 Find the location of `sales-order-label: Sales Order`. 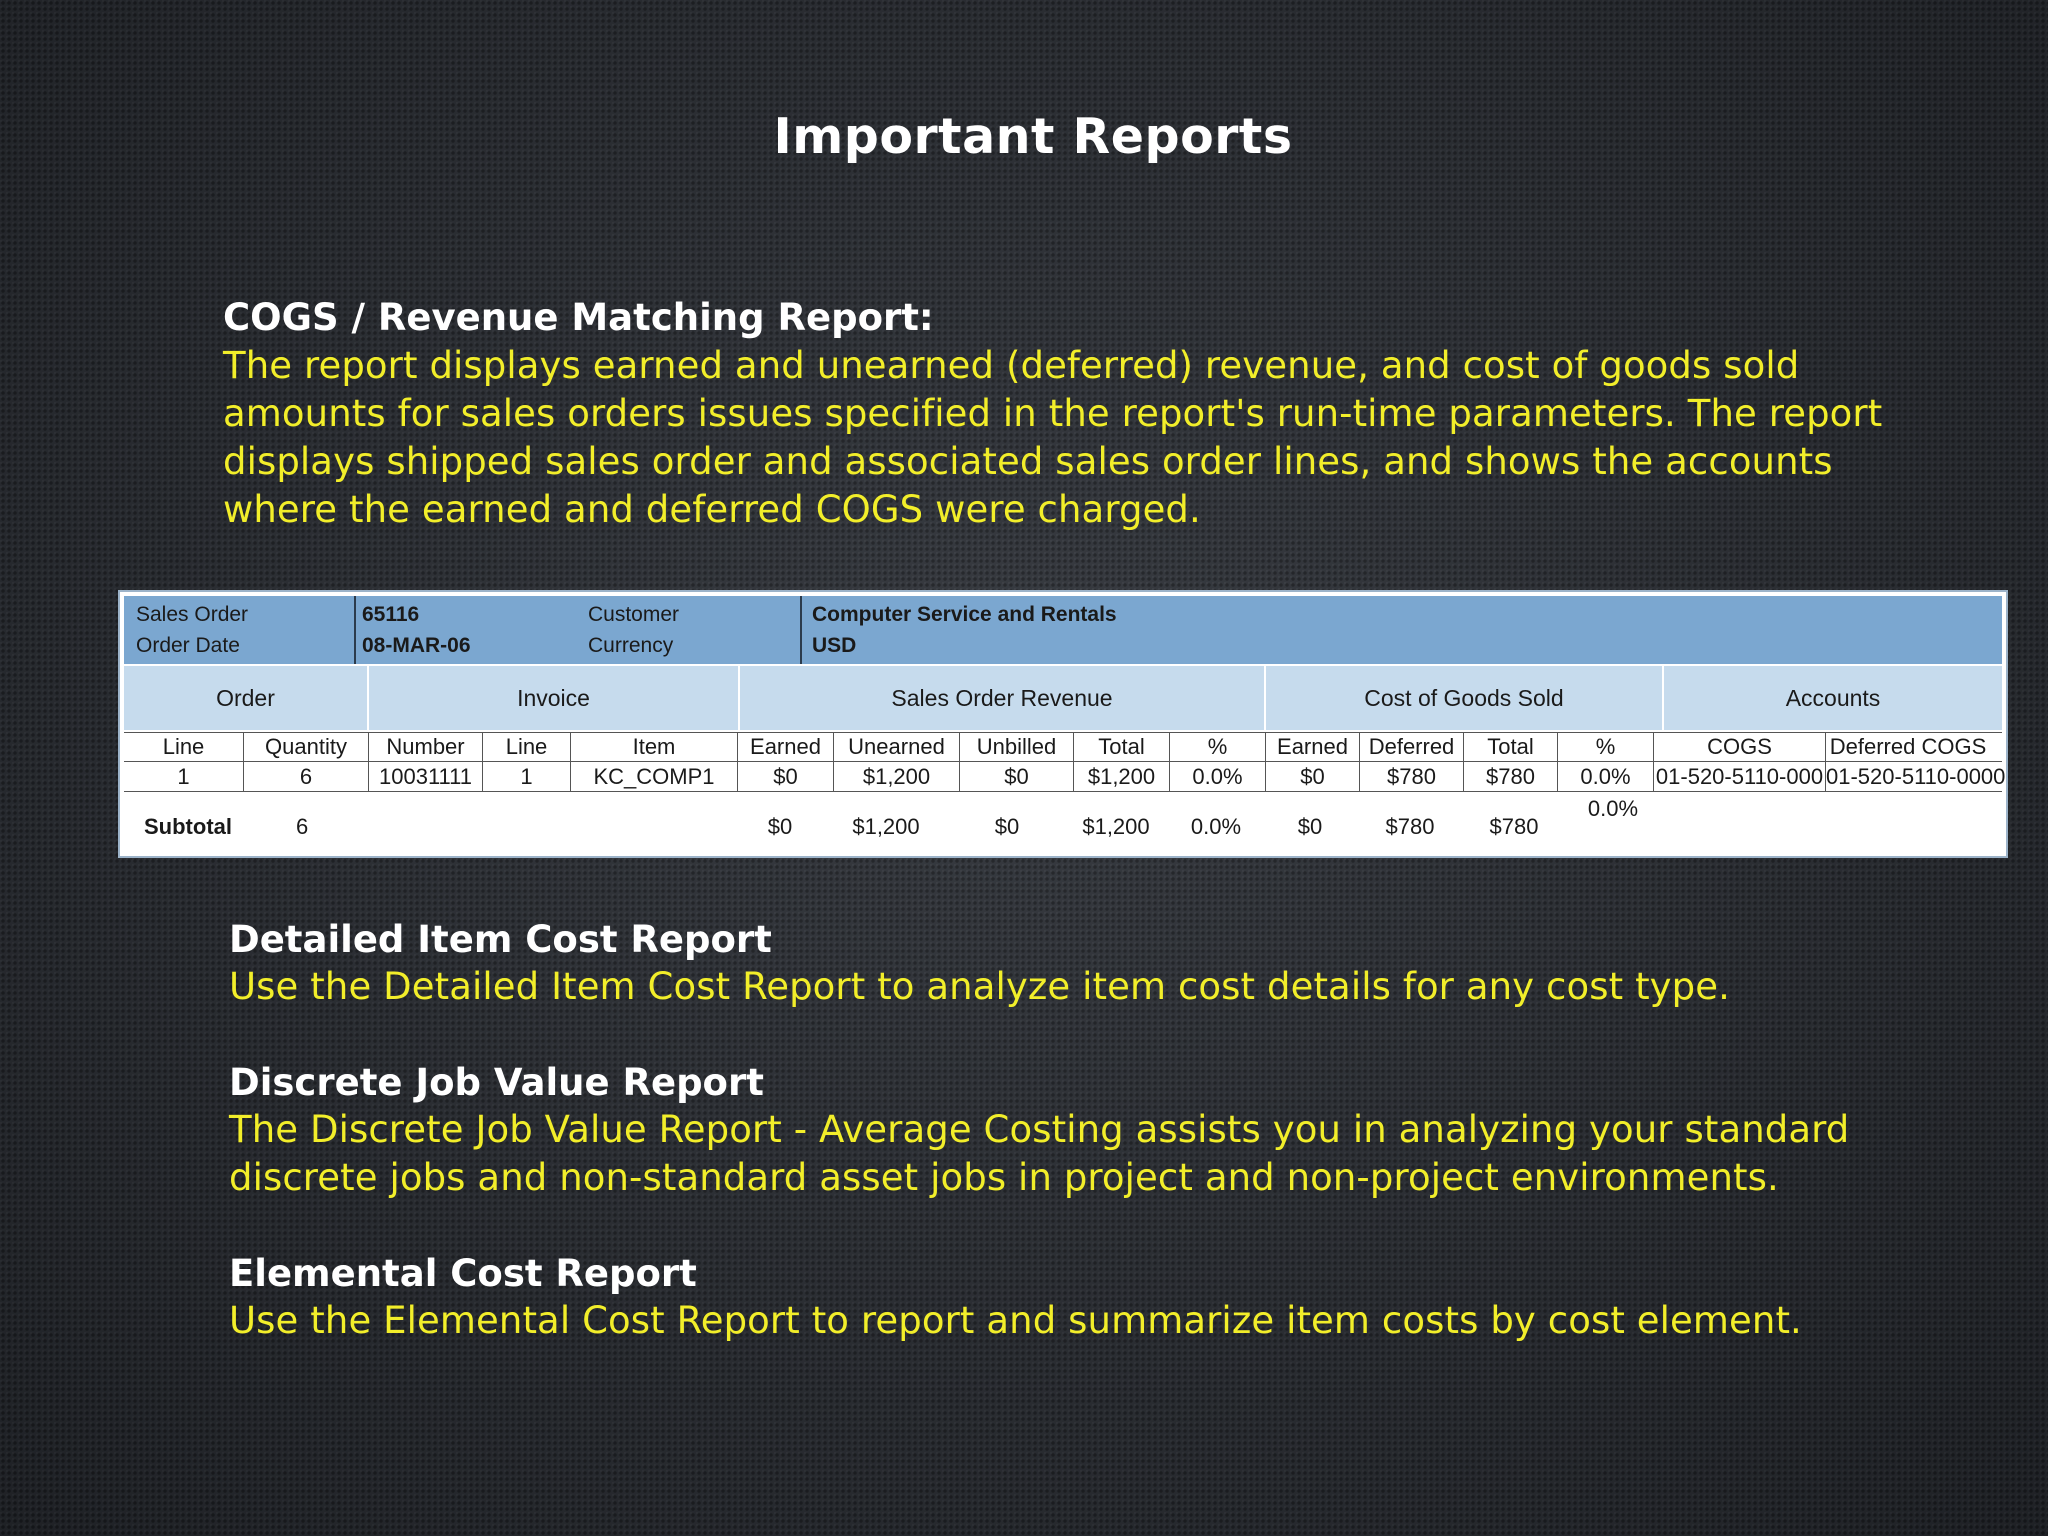

sales-order-label: Sales Order is located at coordinates (192, 614).